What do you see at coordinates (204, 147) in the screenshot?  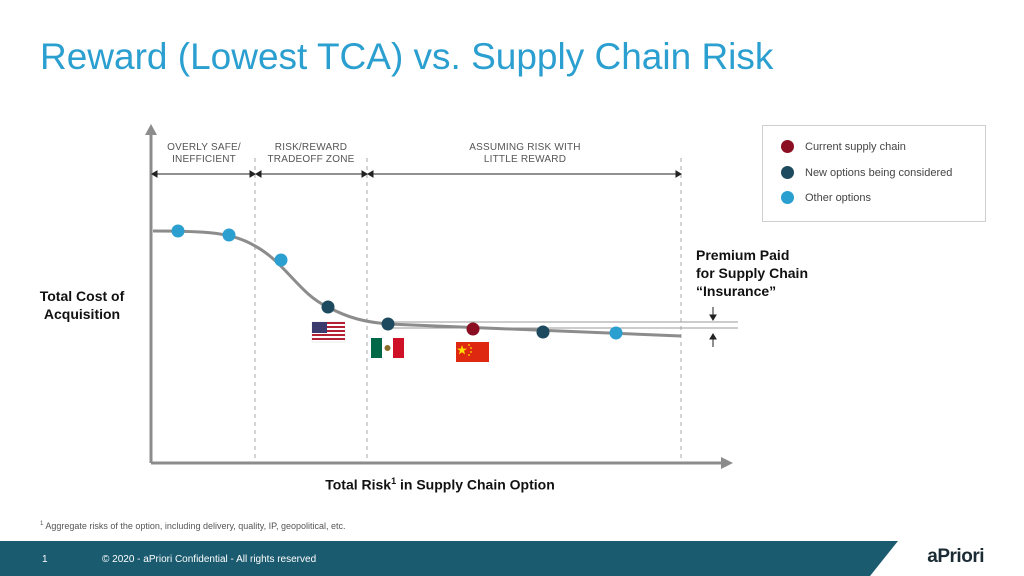 I see `zone-label-line: OVERLY SAFE/` at bounding box center [204, 147].